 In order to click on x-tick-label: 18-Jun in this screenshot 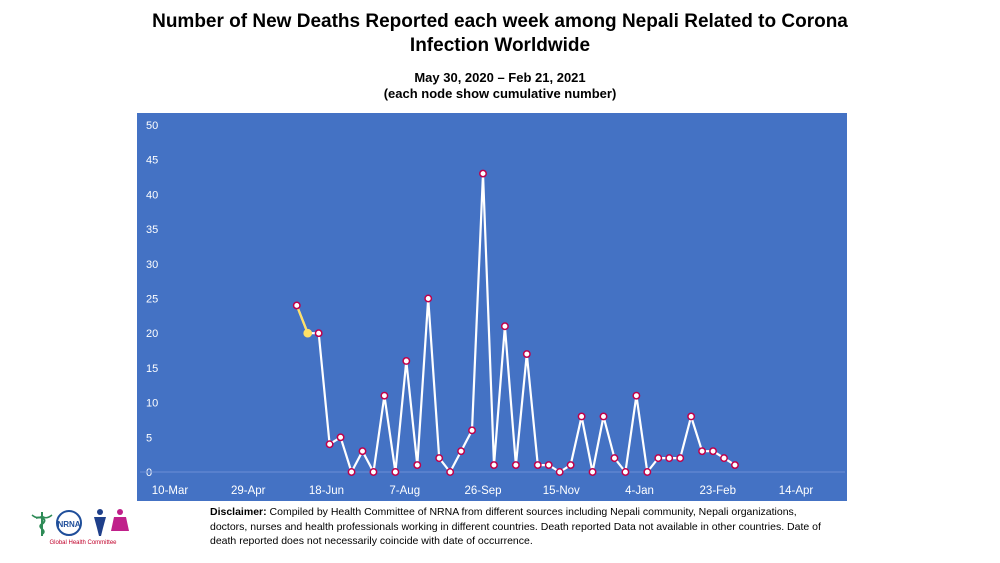, I will do `click(326, 491)`.